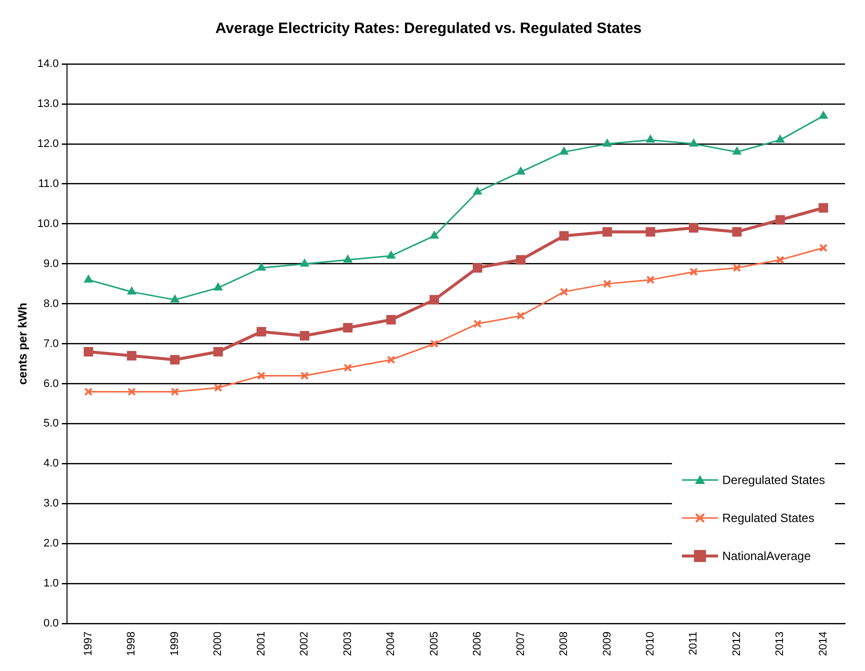 This screenshot has width=865, height=671. Describe the element at coordinates (48, 144) in the screenshot. I see `y-tick-label: 12.0` at that location.